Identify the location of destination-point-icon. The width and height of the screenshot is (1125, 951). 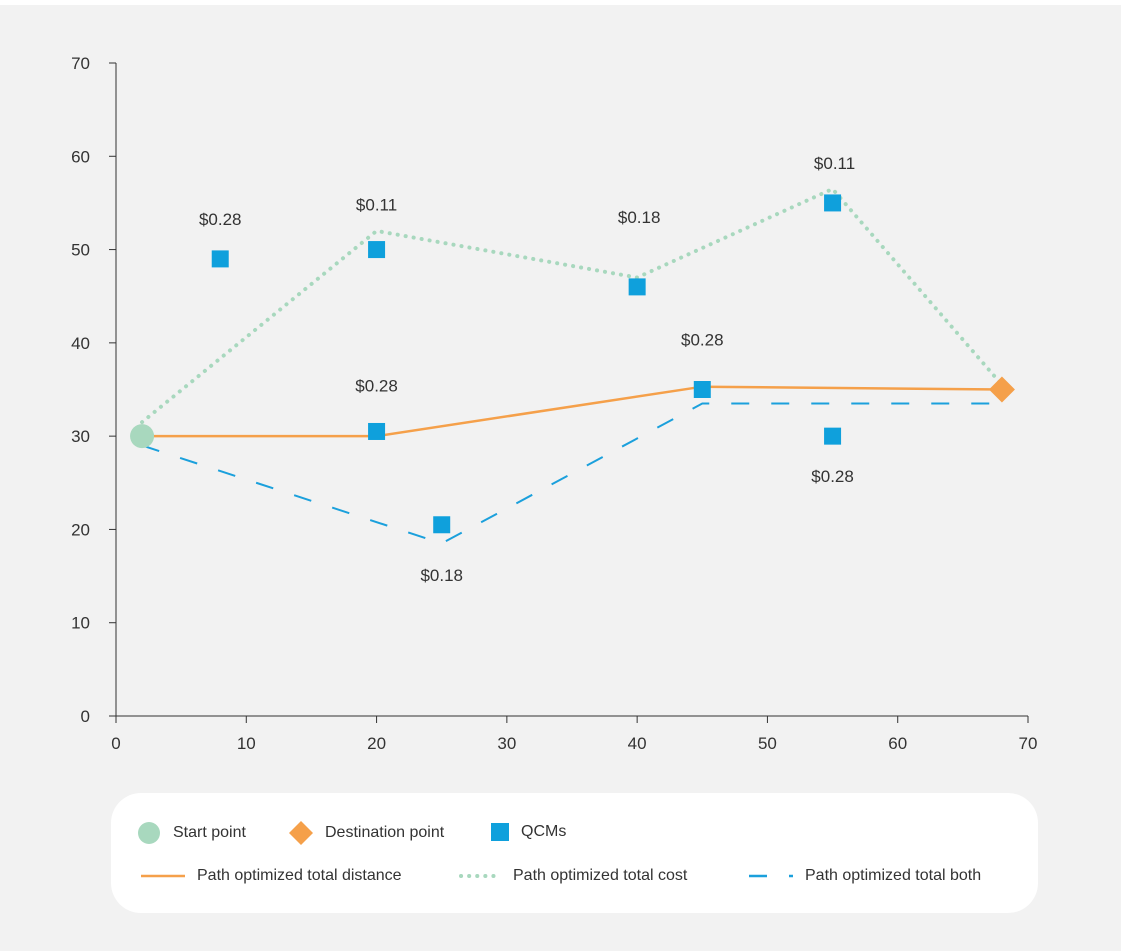
(301, 833).